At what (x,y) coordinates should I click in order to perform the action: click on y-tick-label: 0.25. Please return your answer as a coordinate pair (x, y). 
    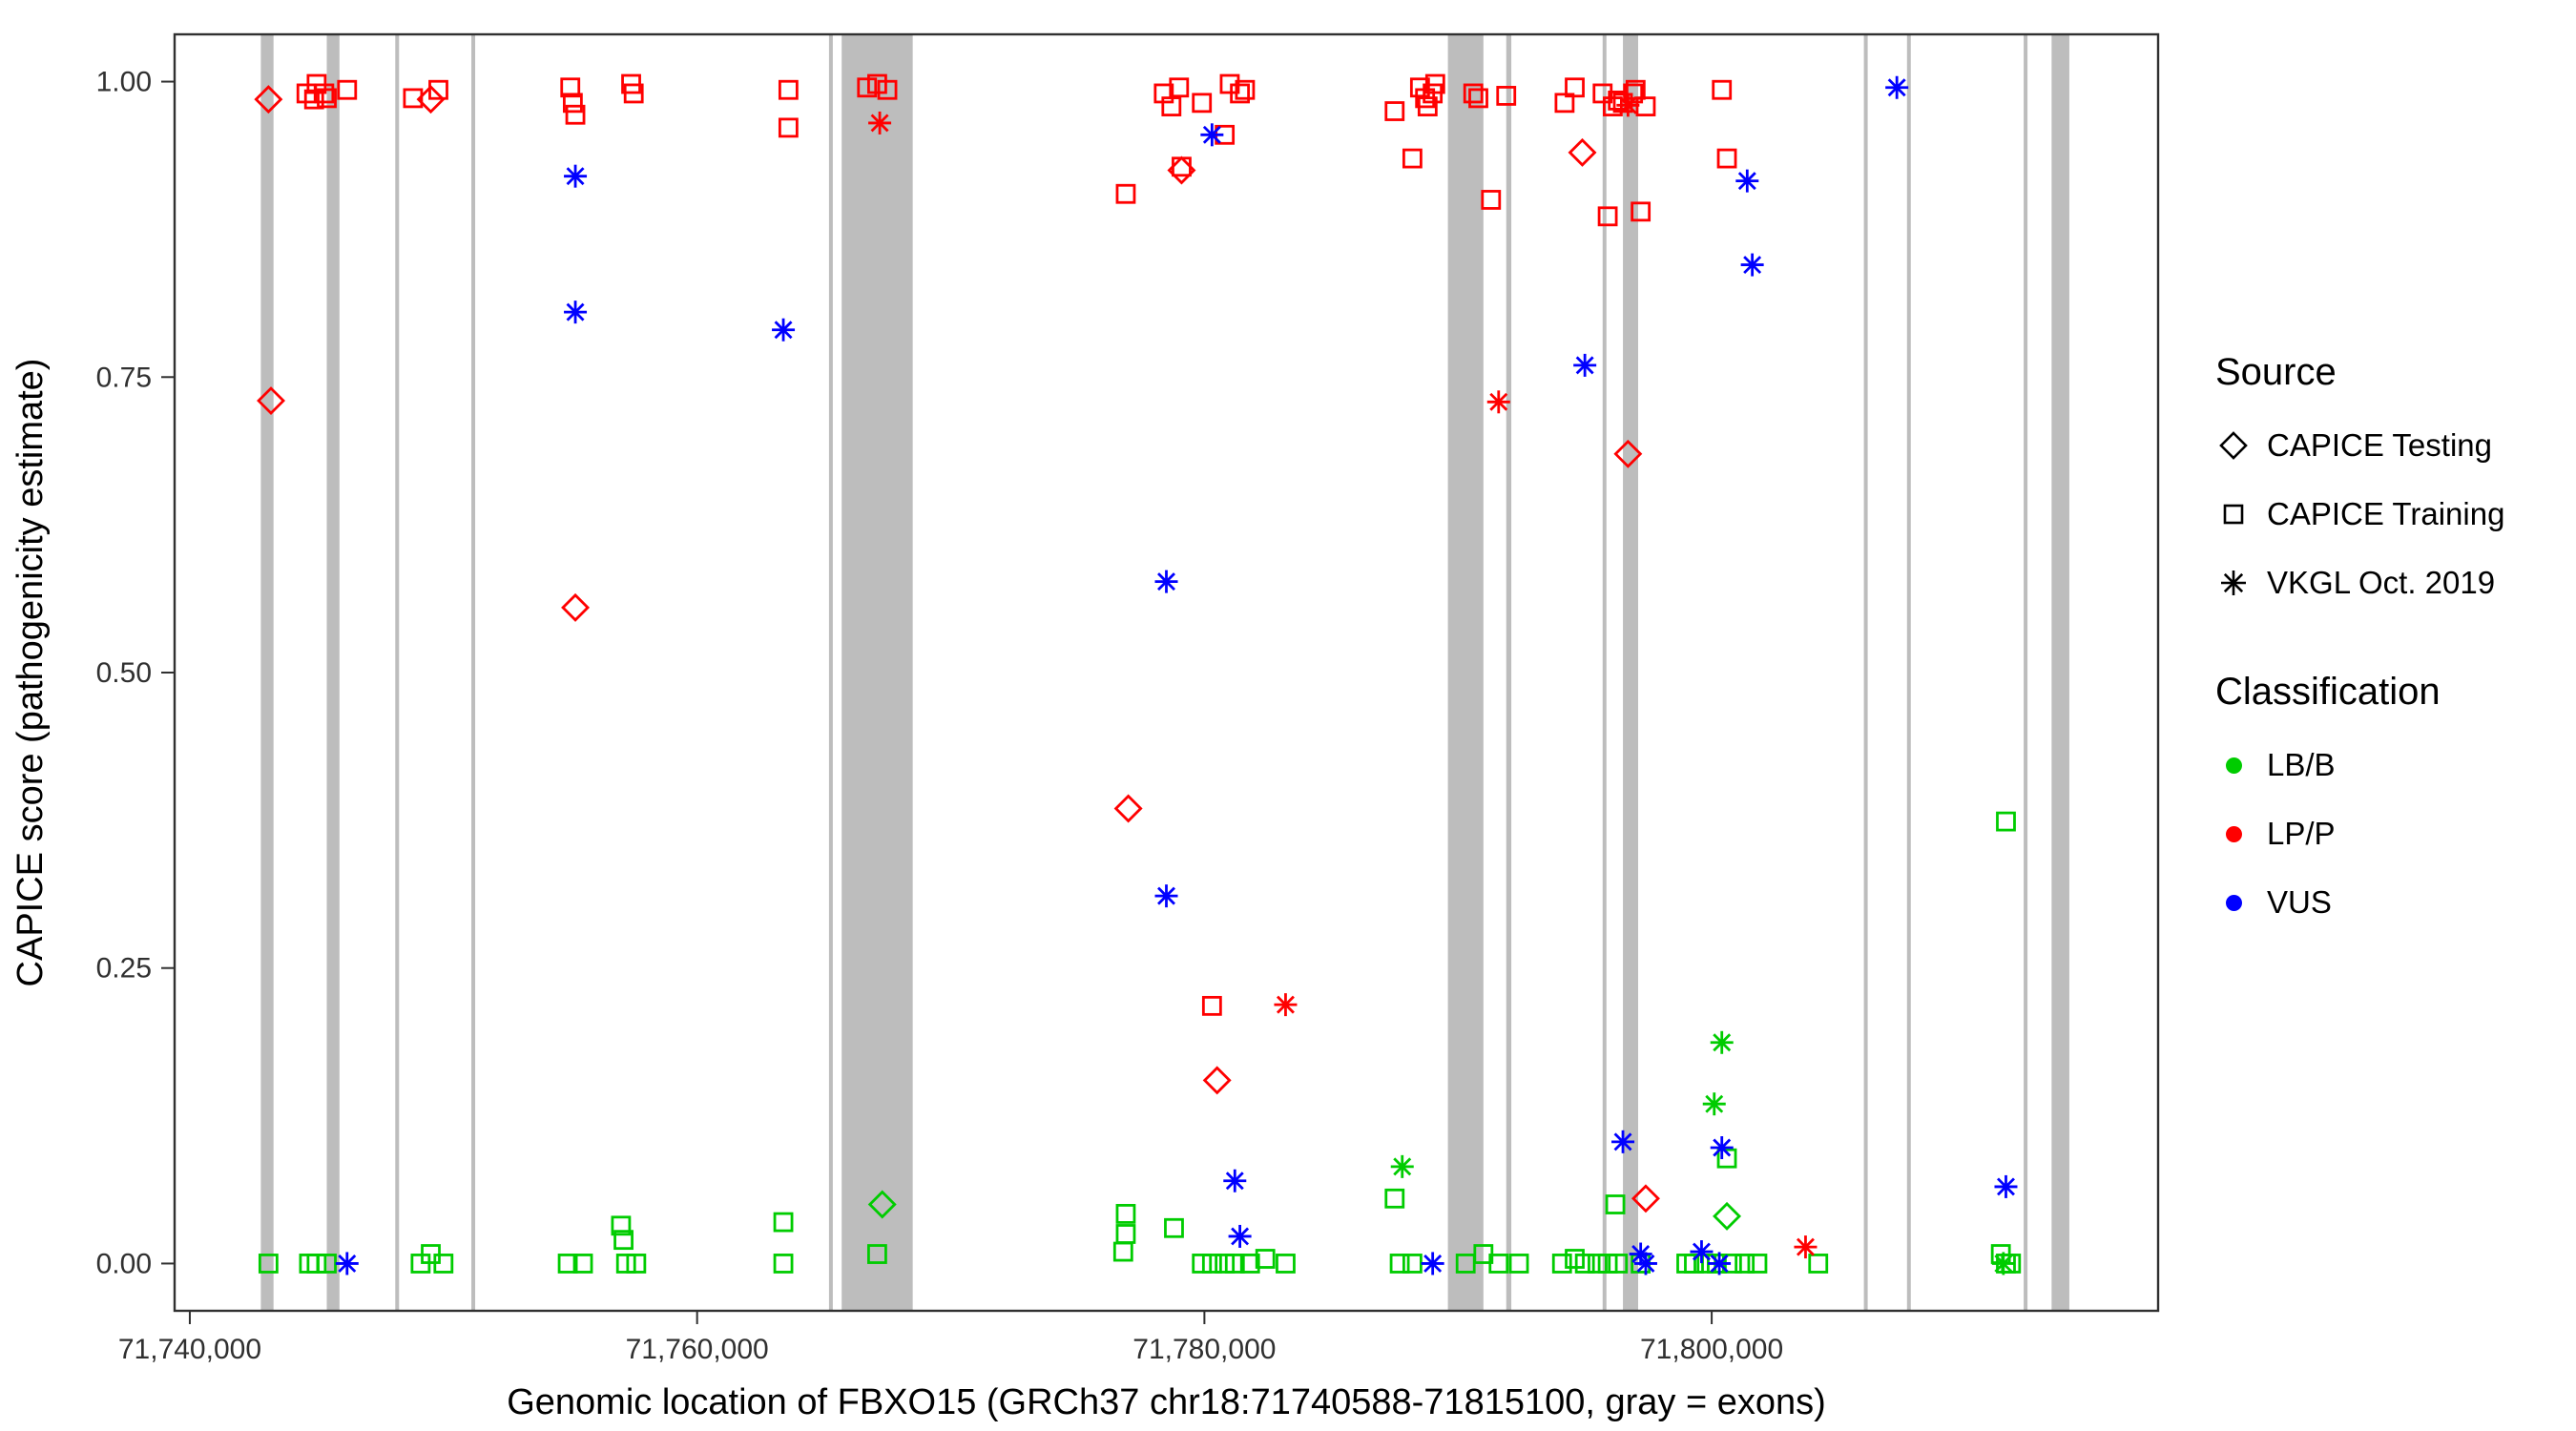
    Looking at the image, I should click on (124, 969).